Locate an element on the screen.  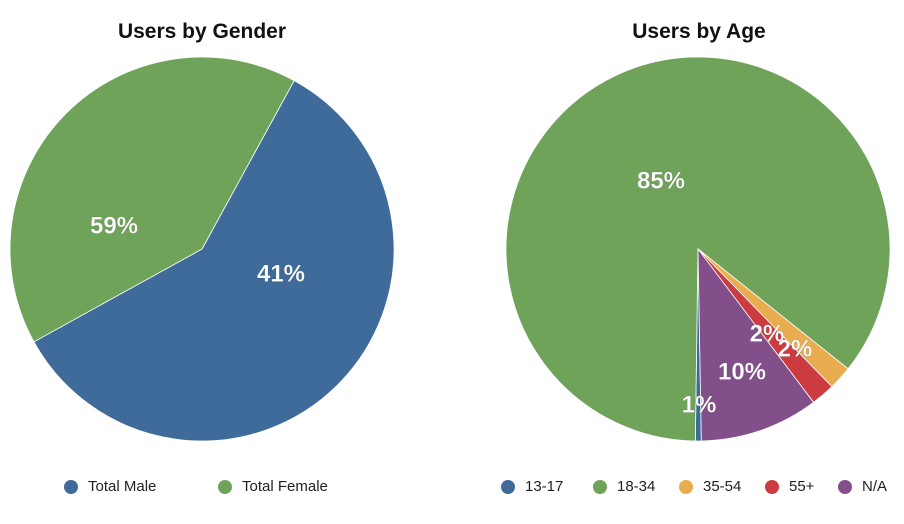
slice-label-35-54: 2% is located at coordinates (795, 348).